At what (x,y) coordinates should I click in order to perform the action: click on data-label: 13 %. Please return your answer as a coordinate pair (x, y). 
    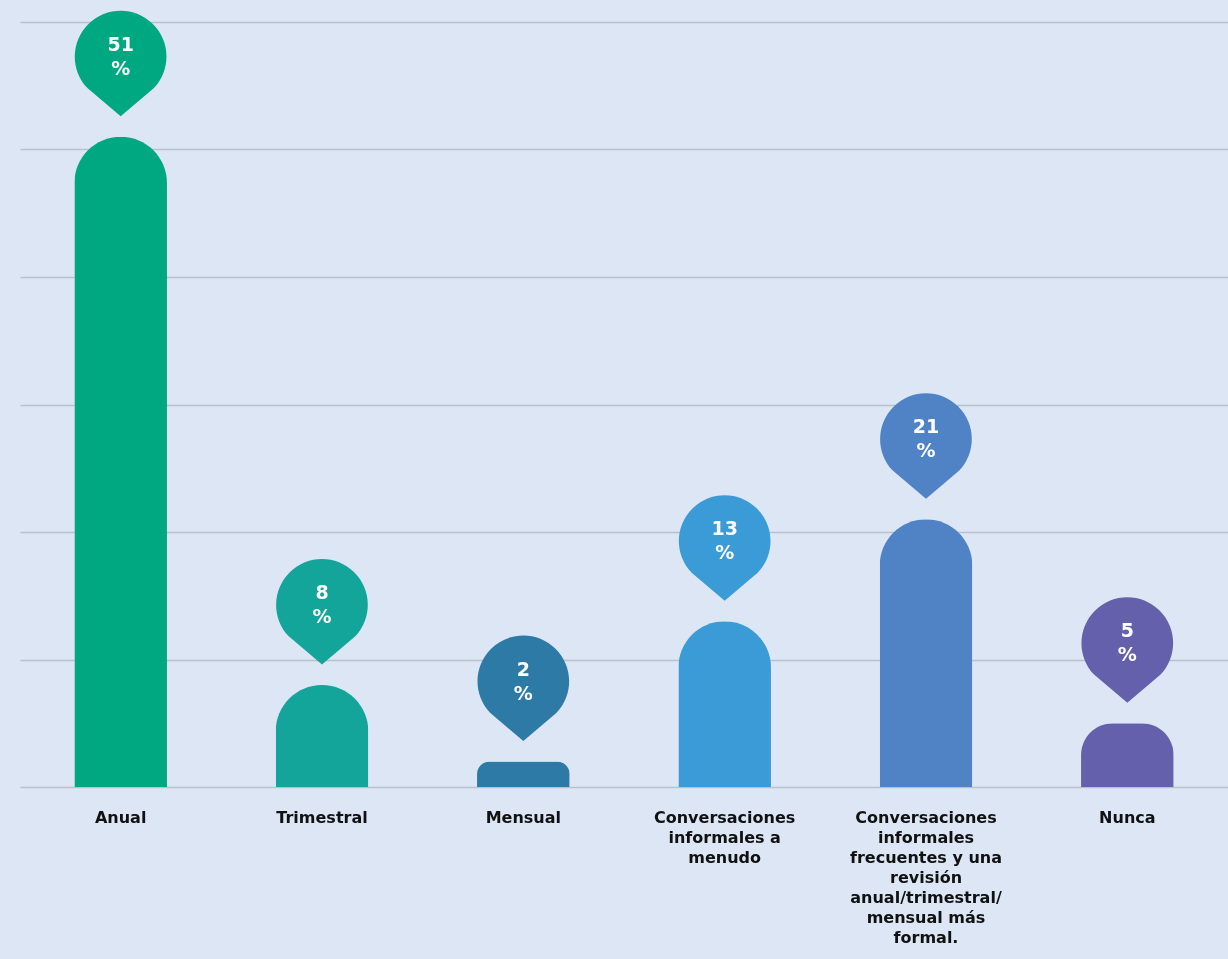
    Looking at the image, I should click on (724, 540).